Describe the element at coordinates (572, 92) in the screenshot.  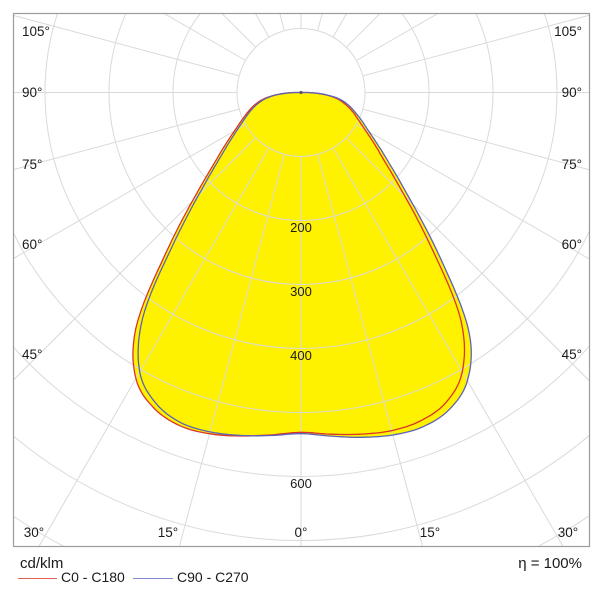
I see `angle-label-right-90°: 90°` at that location.